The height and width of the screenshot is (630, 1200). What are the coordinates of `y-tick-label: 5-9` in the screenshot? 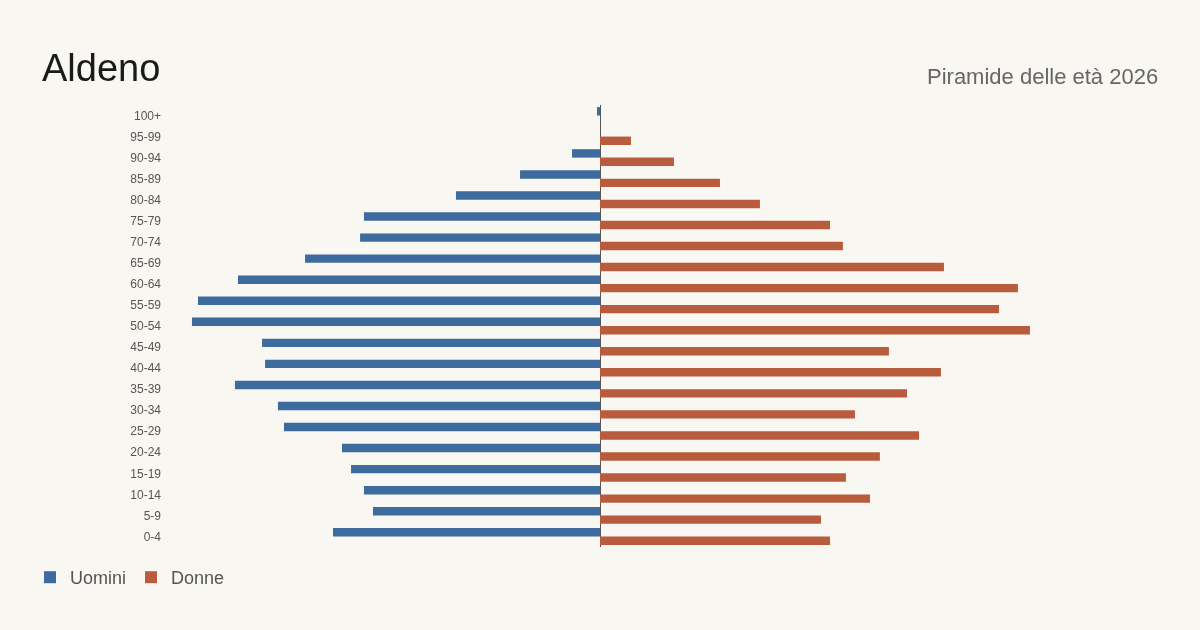 It's located at (152, 515).